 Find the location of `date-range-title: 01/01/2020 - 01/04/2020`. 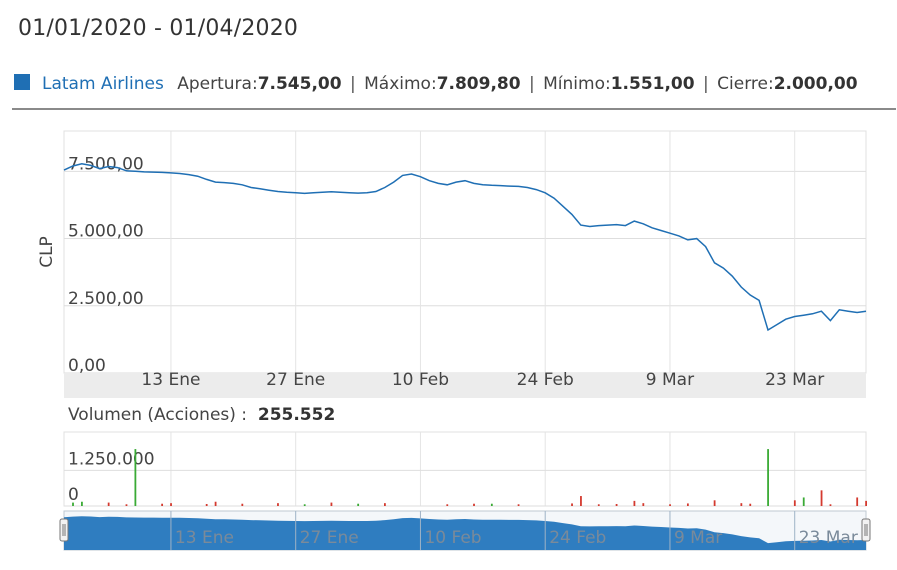

date-range-title: 01/01/2020 - 01/04/2020 is located at coordinates (158, 28).